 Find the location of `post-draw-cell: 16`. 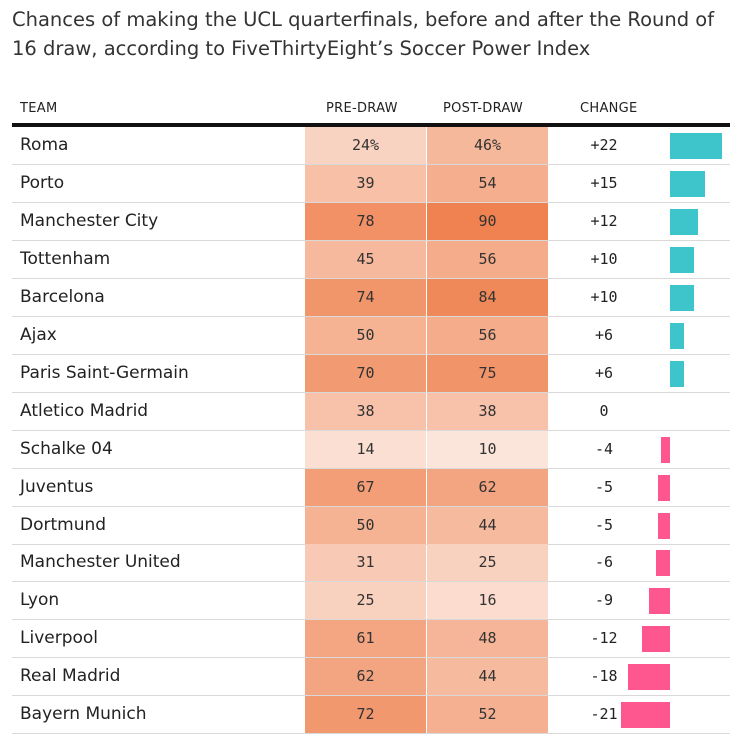

post-draw-cell: 16 is located at coordinates (487, 601).